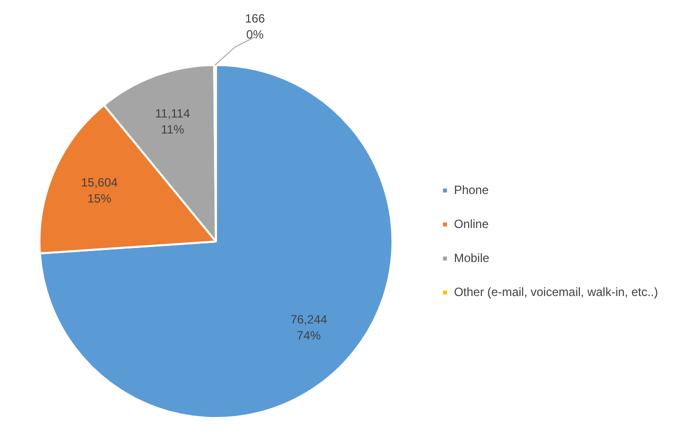 The image size is (697, 435). What do you see at coordinates (99, 190) in the screenshot?
I see `data-label: 15,604 15%` at bounding box center [99, 190].